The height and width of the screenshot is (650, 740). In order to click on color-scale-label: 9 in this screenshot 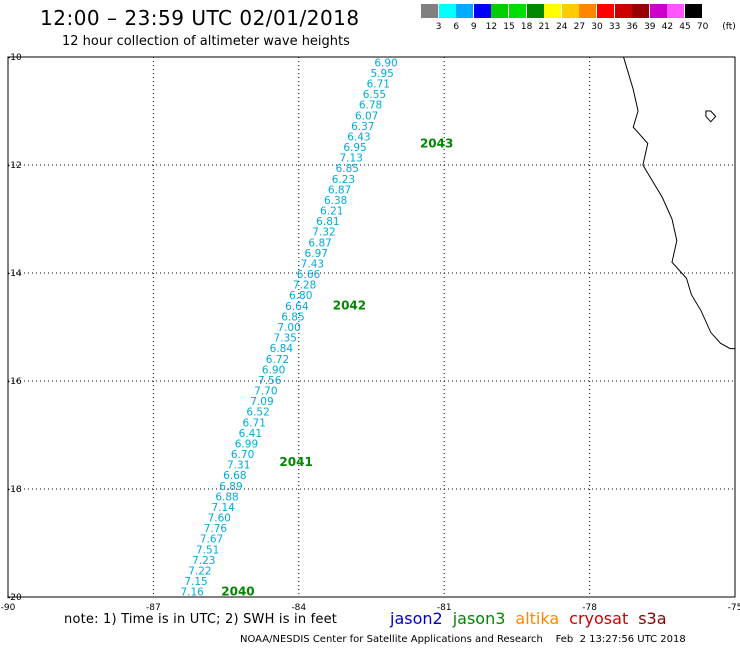, I will do `click(473, 27)`.